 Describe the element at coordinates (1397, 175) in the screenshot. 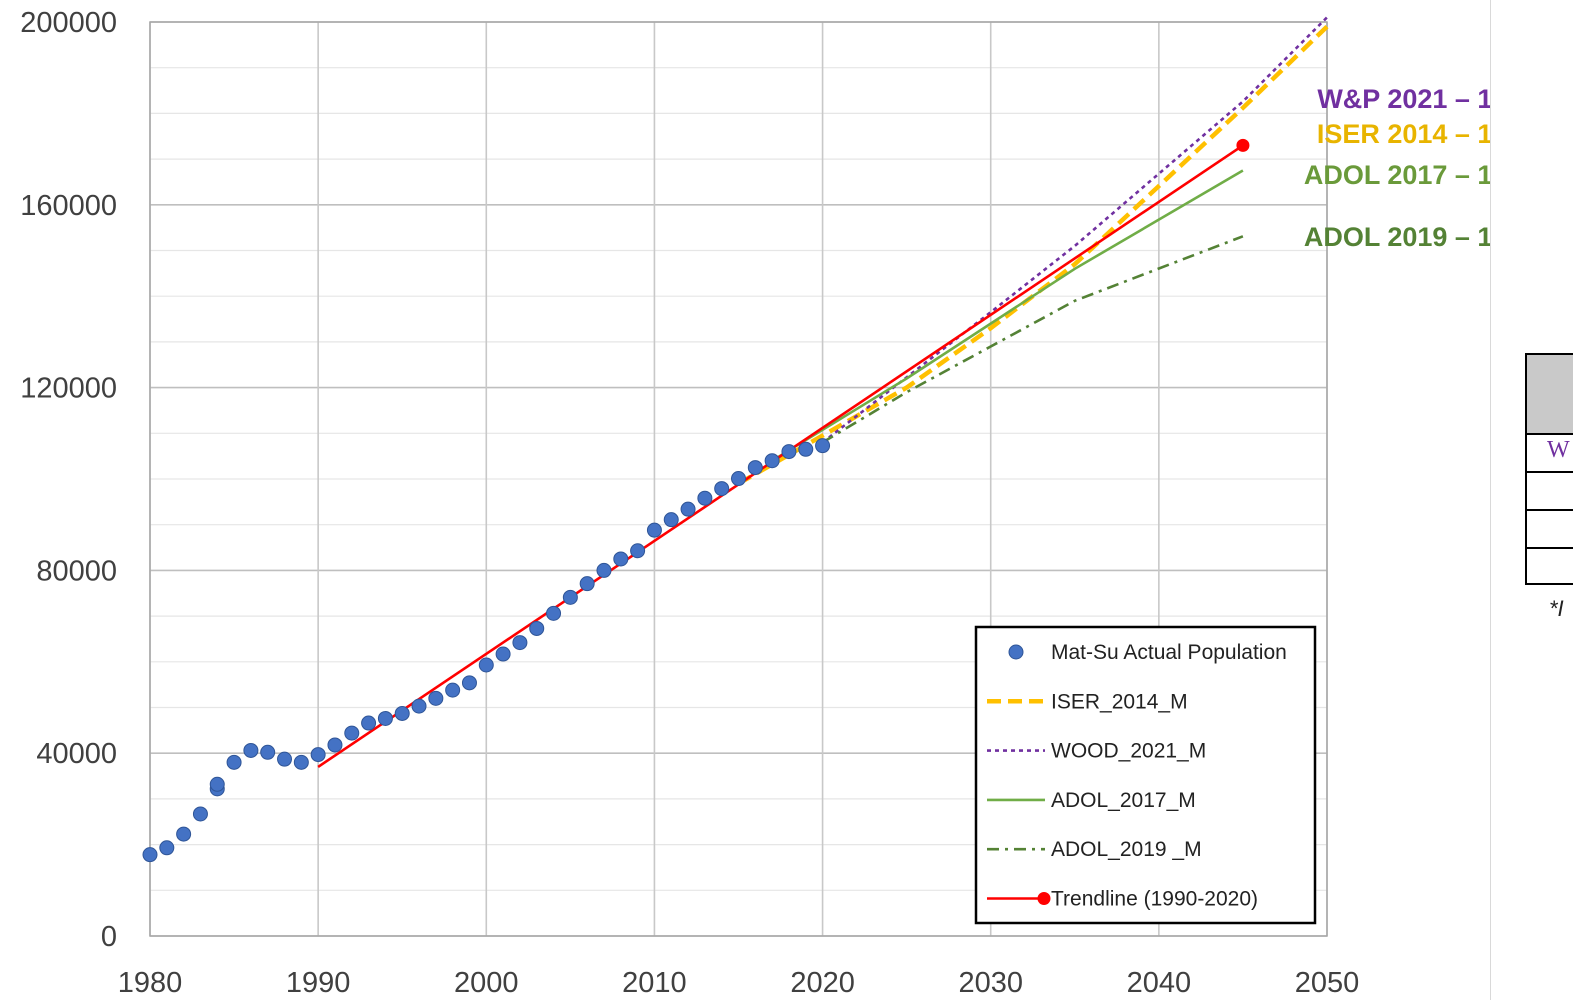

I see `projection-label: ADOL 2017 – 167.5k` at that location.